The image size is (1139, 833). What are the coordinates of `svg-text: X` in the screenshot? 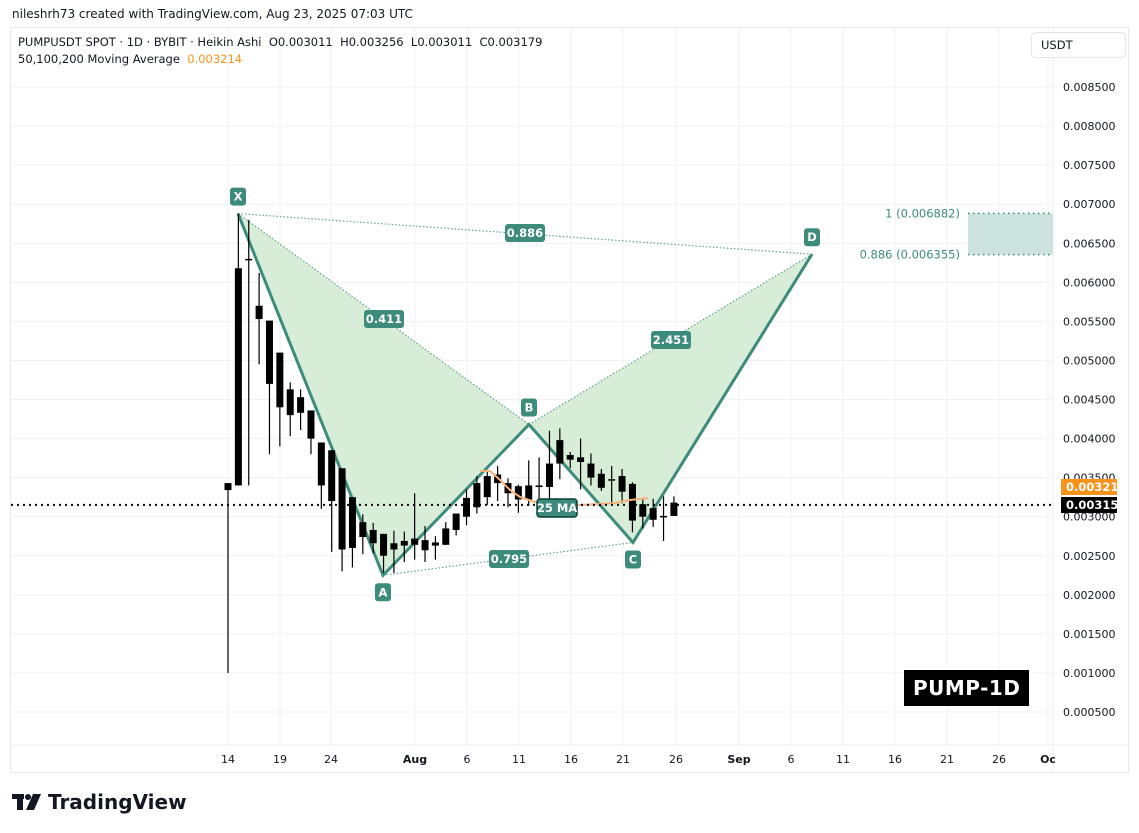 It's located at (238, 197).